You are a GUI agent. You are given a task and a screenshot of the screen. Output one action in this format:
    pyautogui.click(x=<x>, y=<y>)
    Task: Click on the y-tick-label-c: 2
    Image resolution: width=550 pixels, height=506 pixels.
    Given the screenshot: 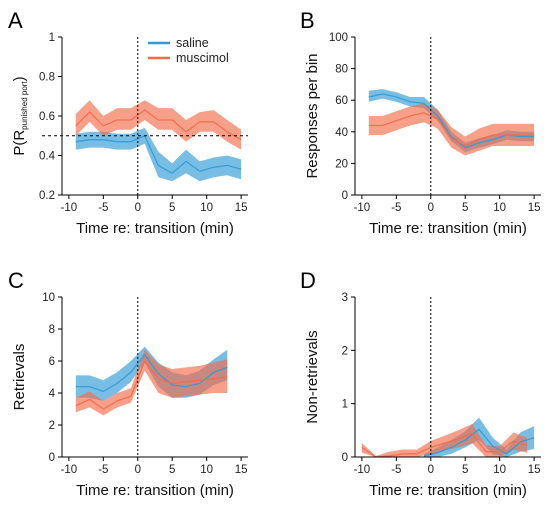 What is the action you would take?
    pyautogui.click(x=52, y=426)
    